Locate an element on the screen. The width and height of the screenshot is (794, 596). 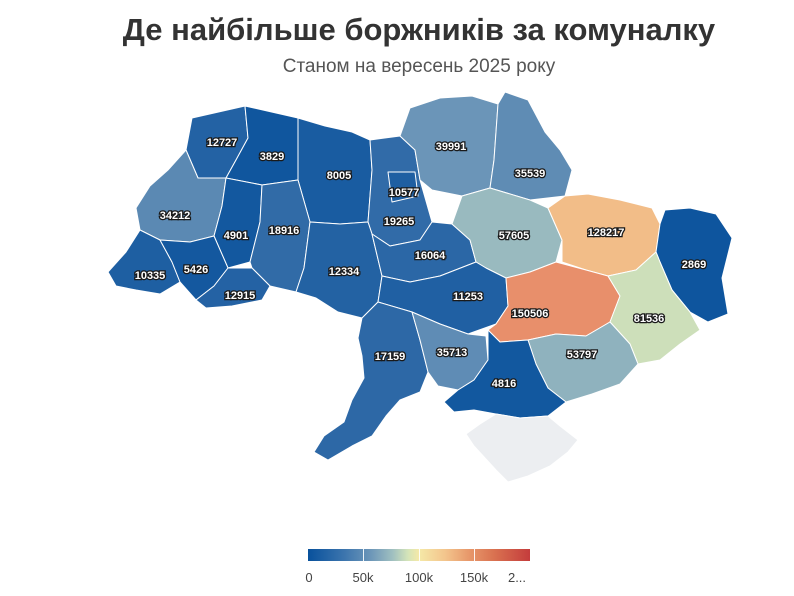
value-label-khmelnytskyi: 18916 is located at coordinates (284, 231).